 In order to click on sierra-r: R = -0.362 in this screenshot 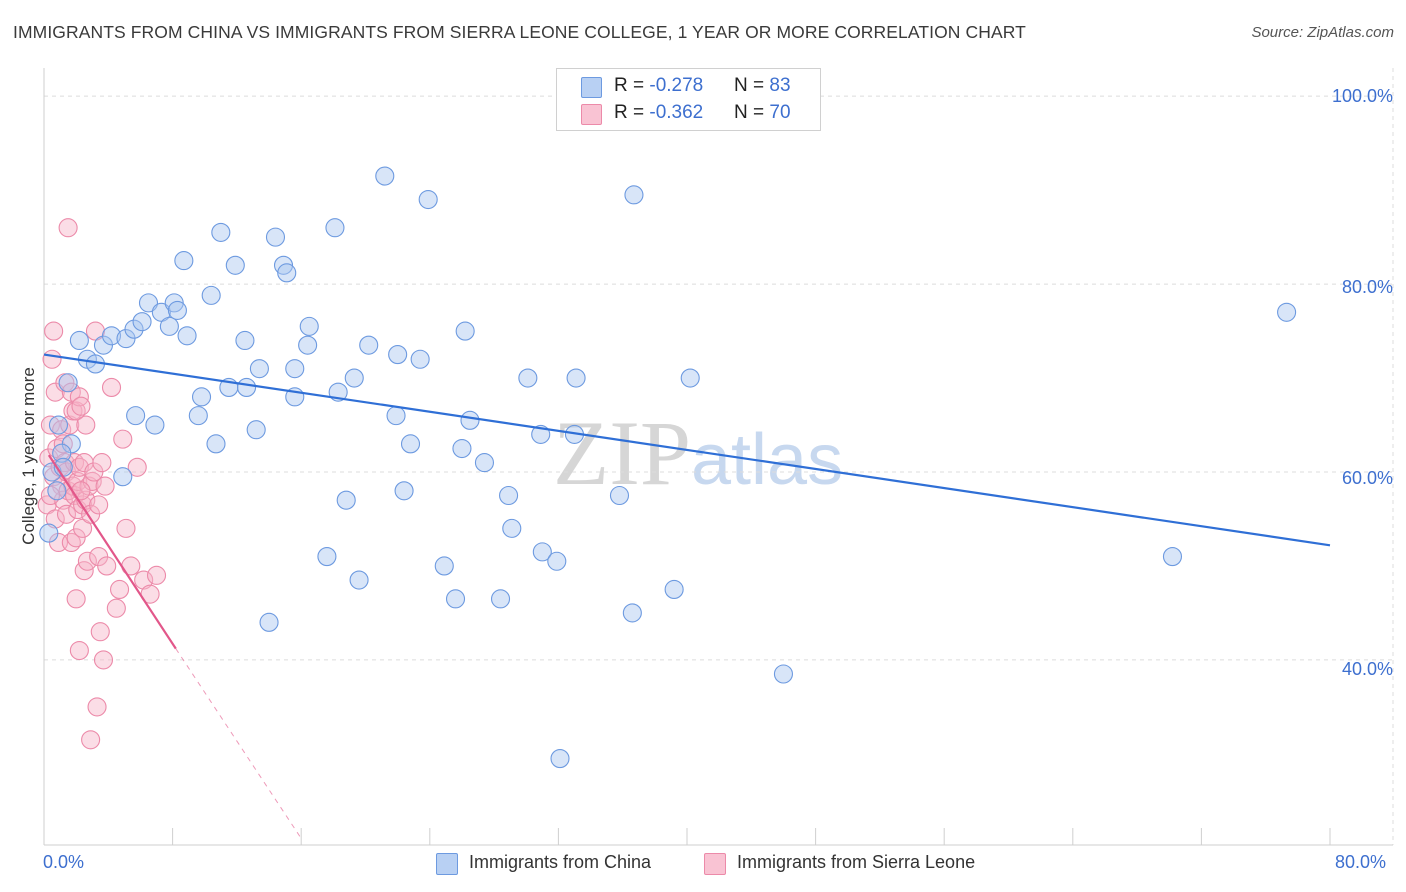, I will do `click(659, 112)`.